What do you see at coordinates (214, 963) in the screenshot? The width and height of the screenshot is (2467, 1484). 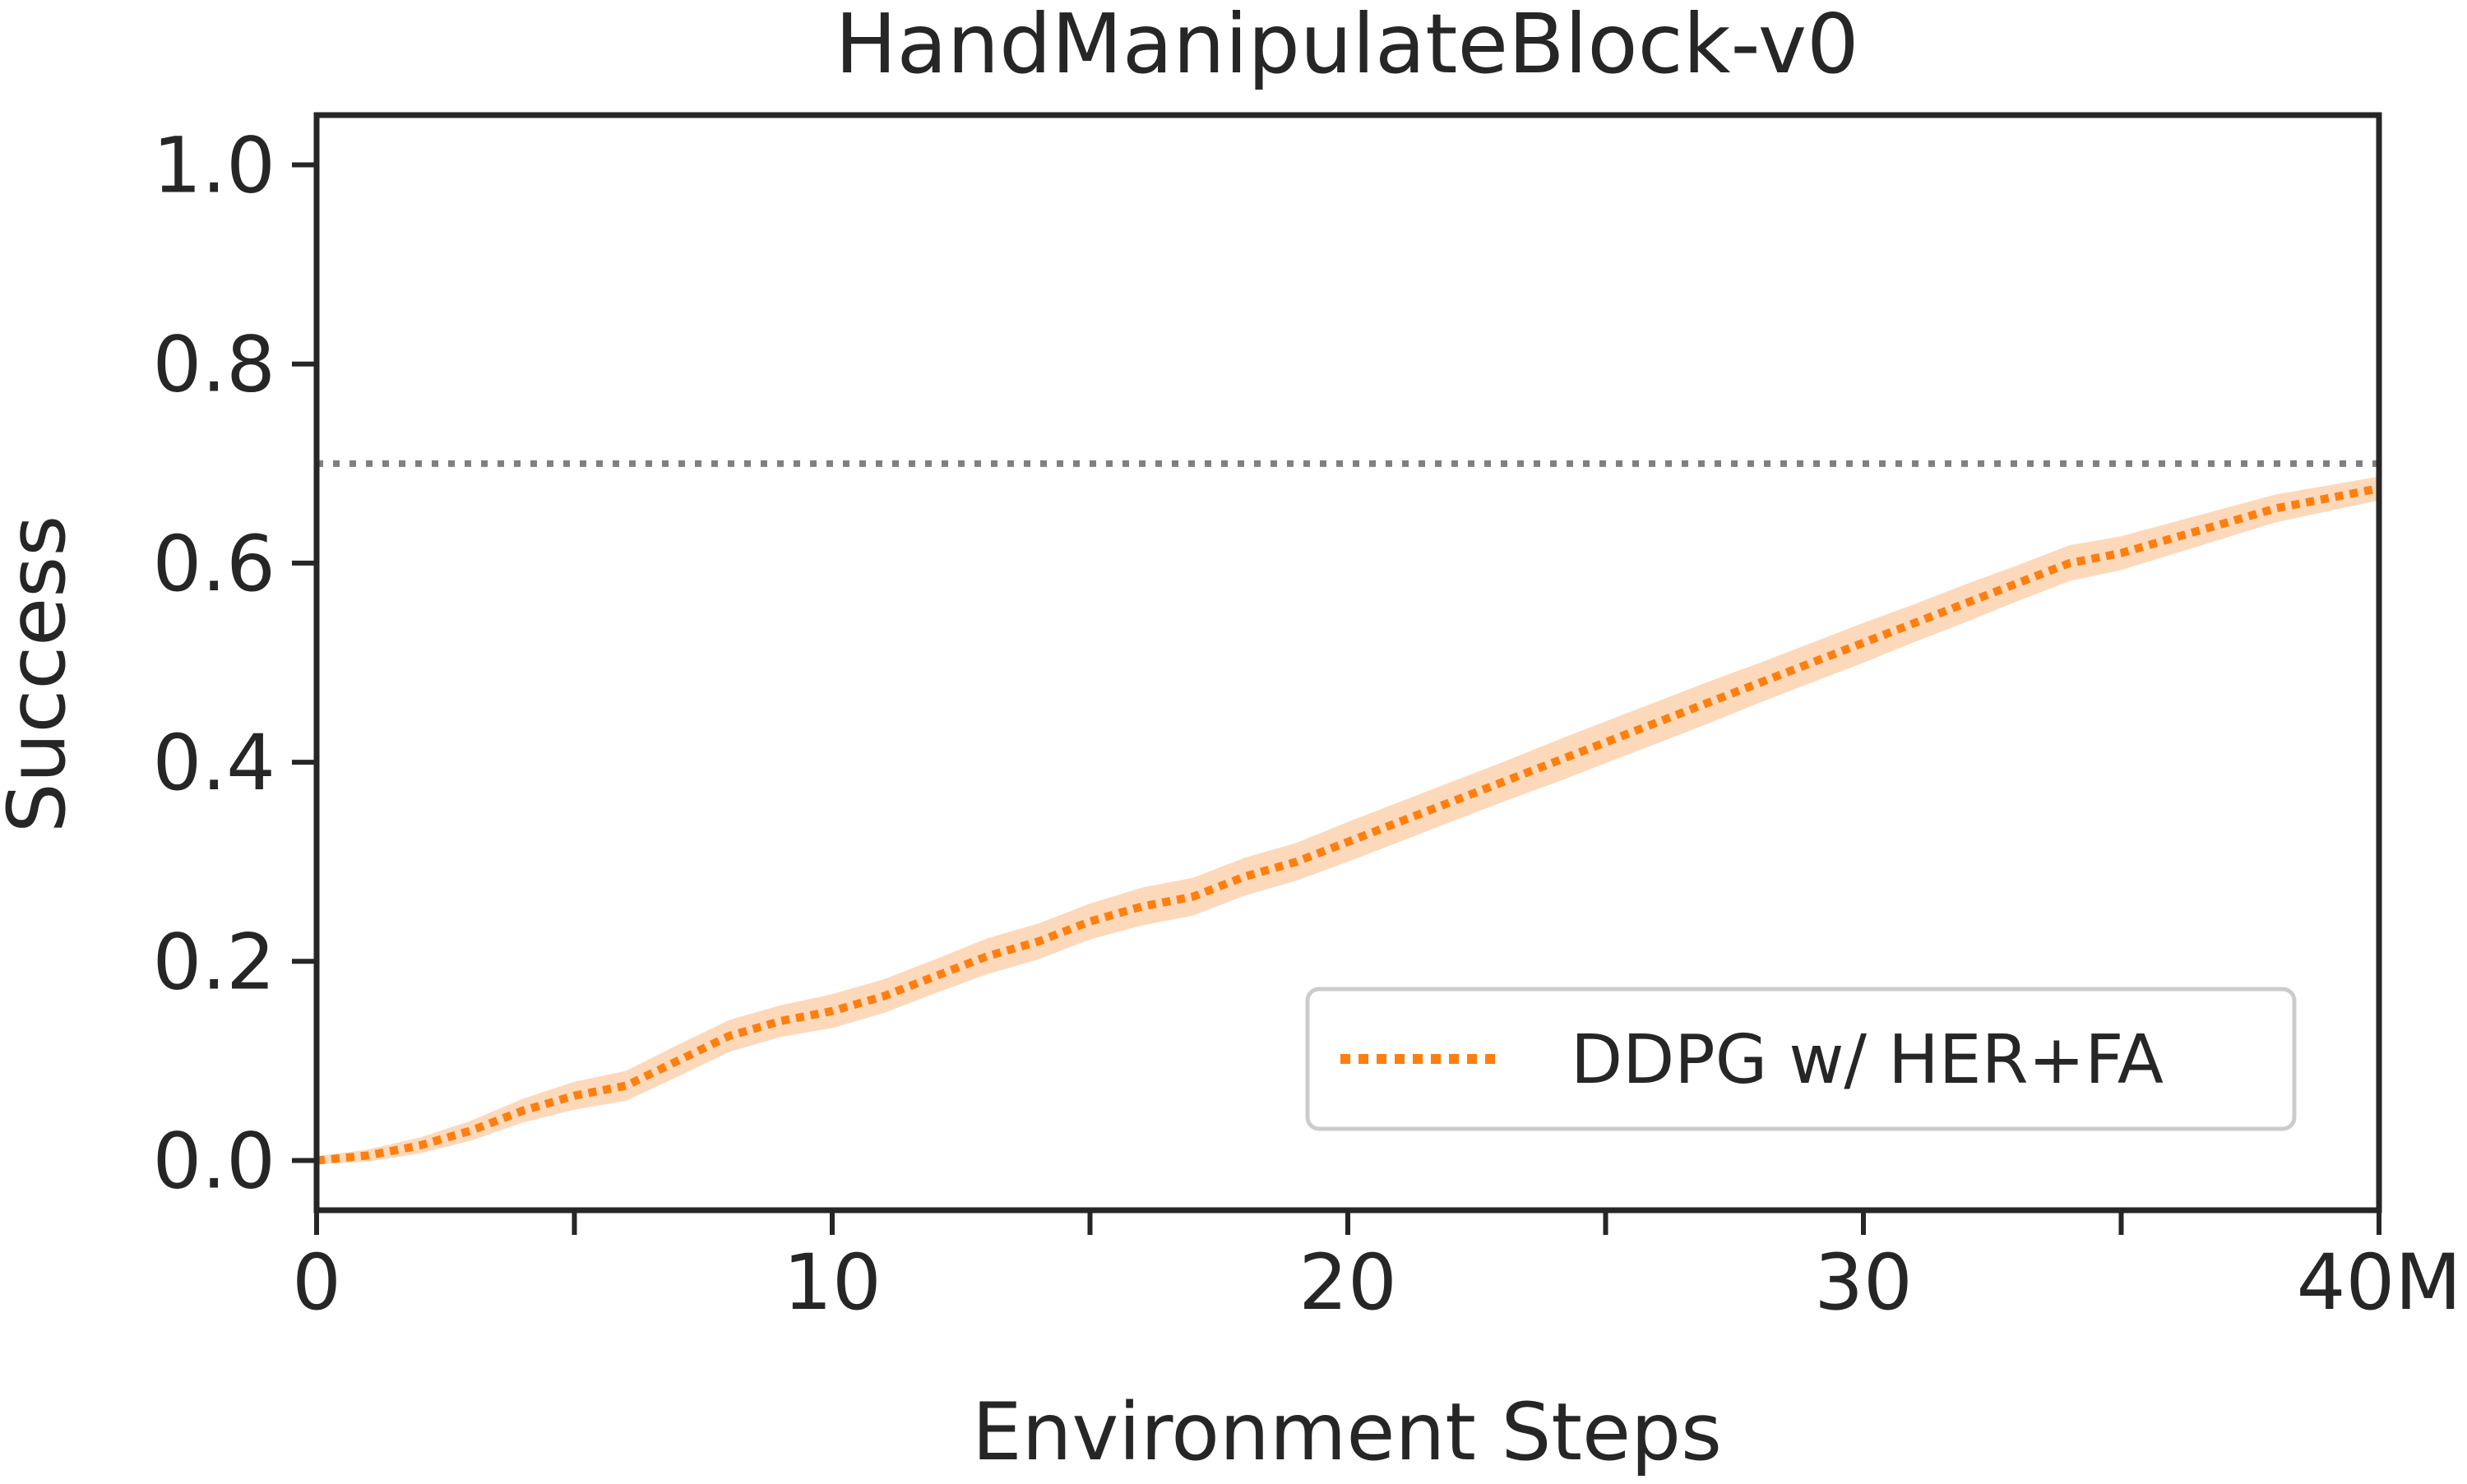 I see `y-tick-label: 0.2` at bounding box center [214, 963].